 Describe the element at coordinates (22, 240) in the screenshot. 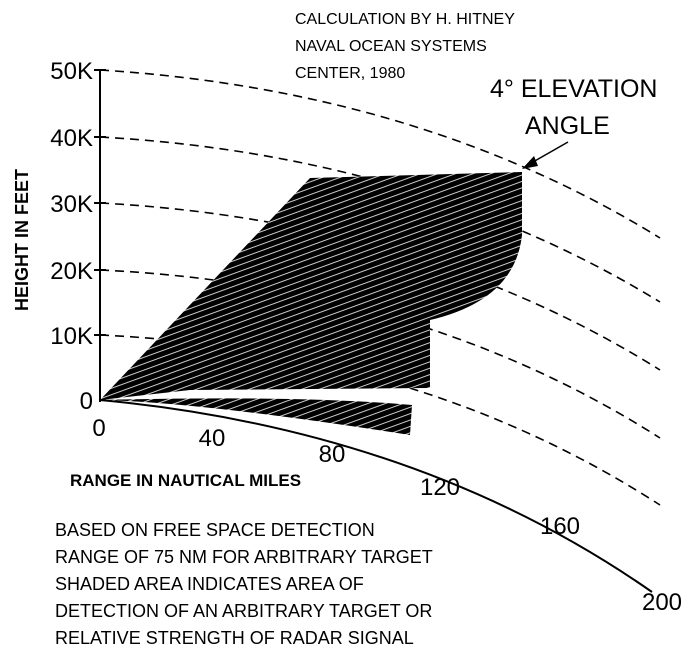

I see `y-axis-label: HEIGHT IN FEET` at that location.